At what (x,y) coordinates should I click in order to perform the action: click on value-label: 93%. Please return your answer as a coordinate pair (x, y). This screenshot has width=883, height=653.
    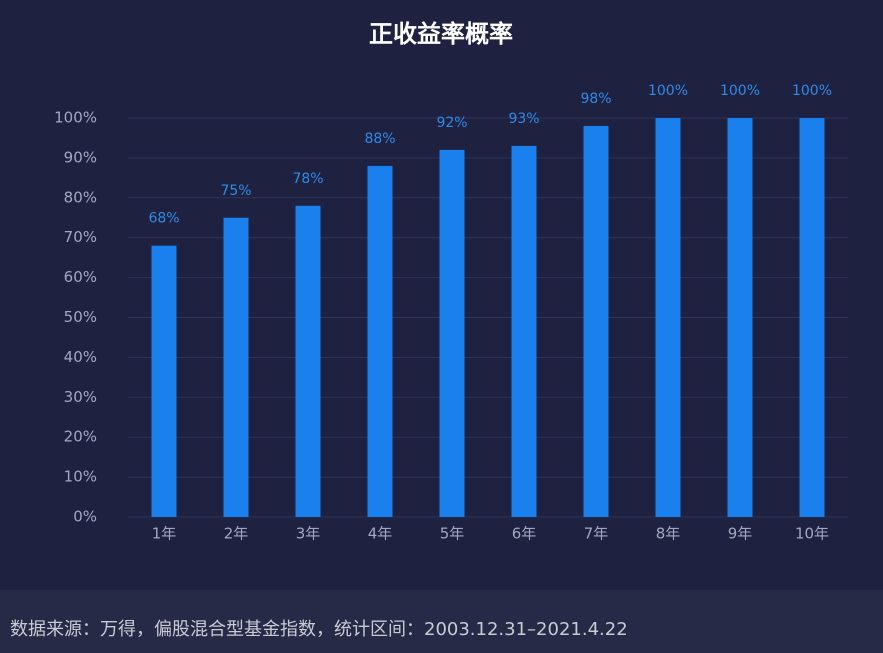
    Looking at the image, I should click on (523, 119).